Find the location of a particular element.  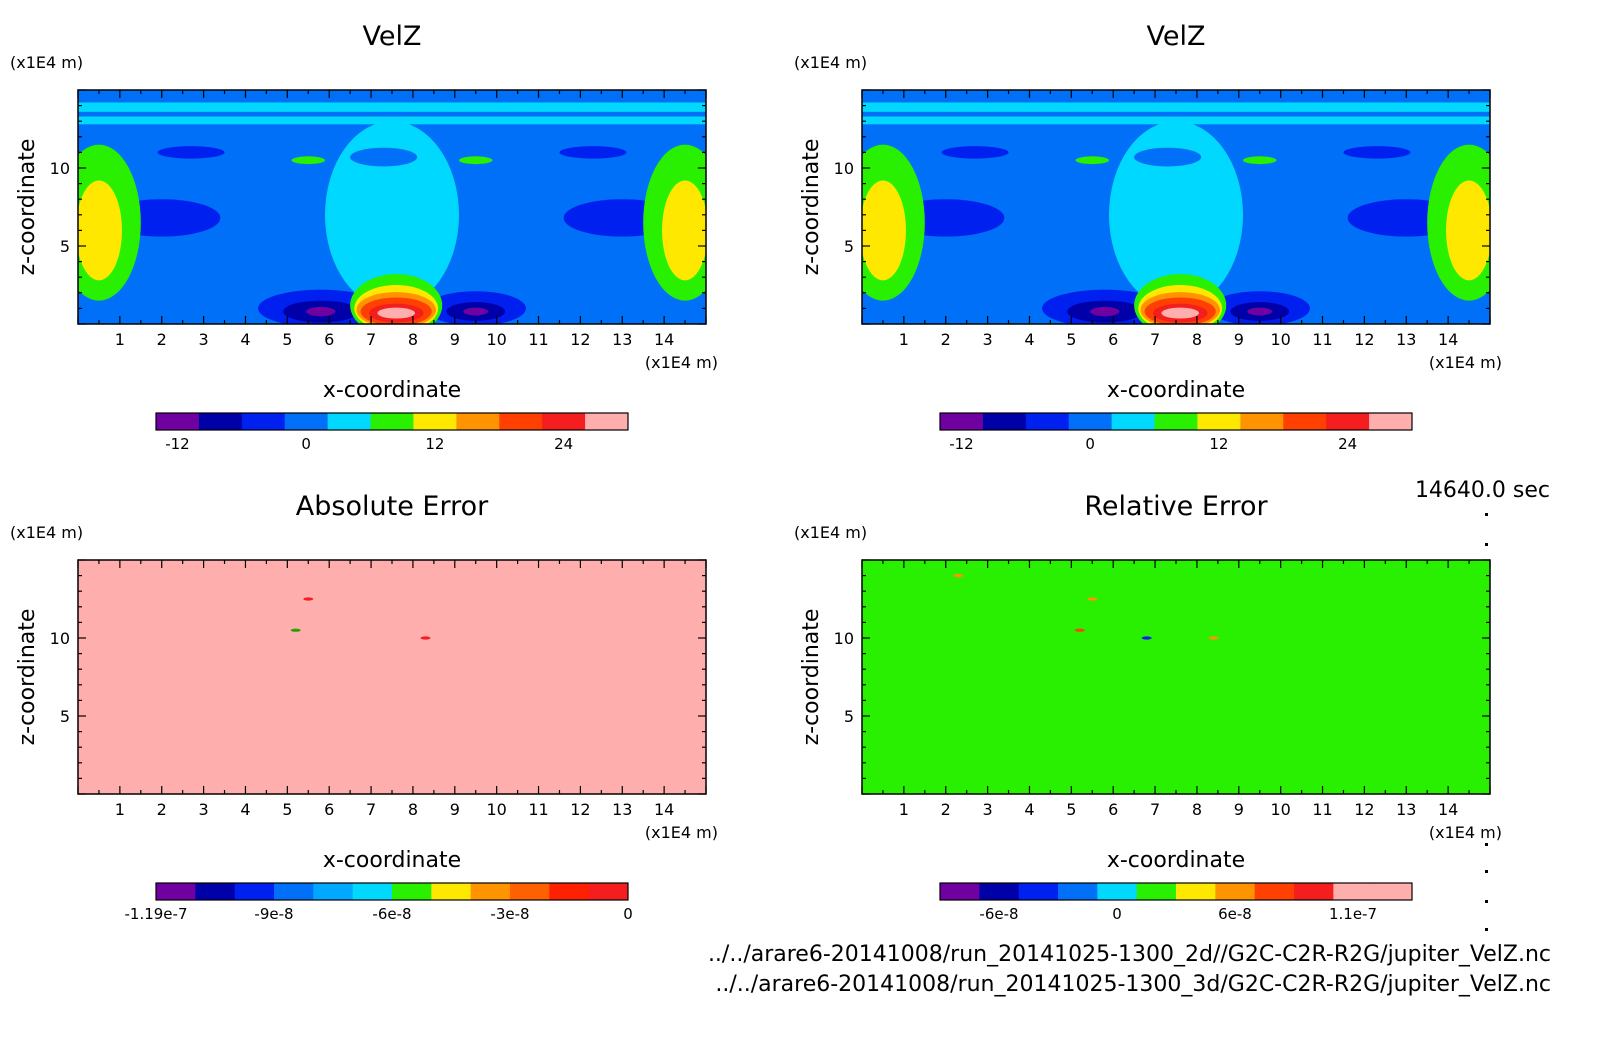

x-tick-label: 9 is located at coordinates (1239, 809).